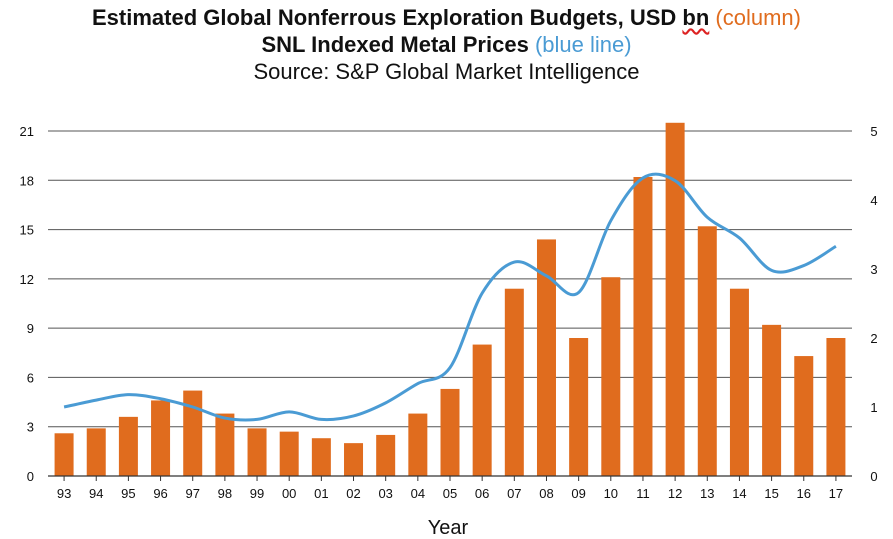  I want to click on x-tick-label: 00, so click(289, 493).